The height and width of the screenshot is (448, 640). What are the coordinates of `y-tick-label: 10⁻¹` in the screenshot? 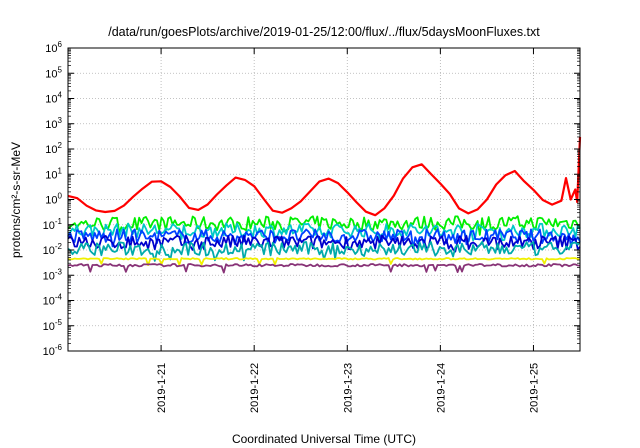 It's located at (53, 224).